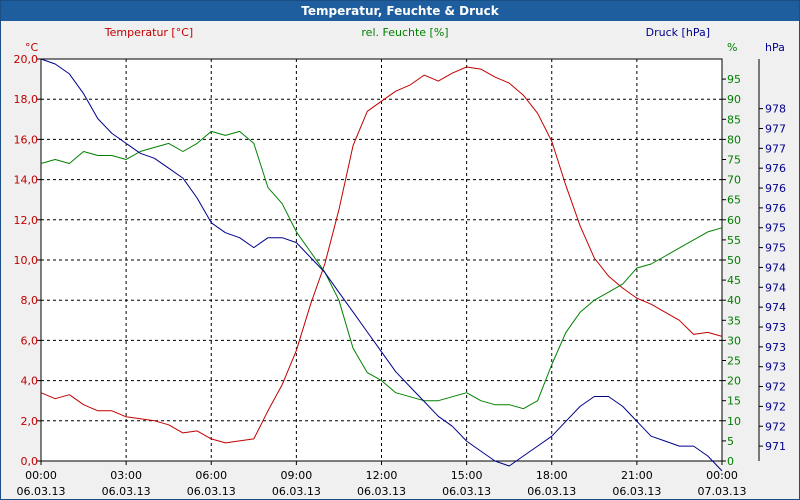 The width and height of the screenshot is (800, 500). I want to click on pressure-tick-label: 973, so click(775, 367).